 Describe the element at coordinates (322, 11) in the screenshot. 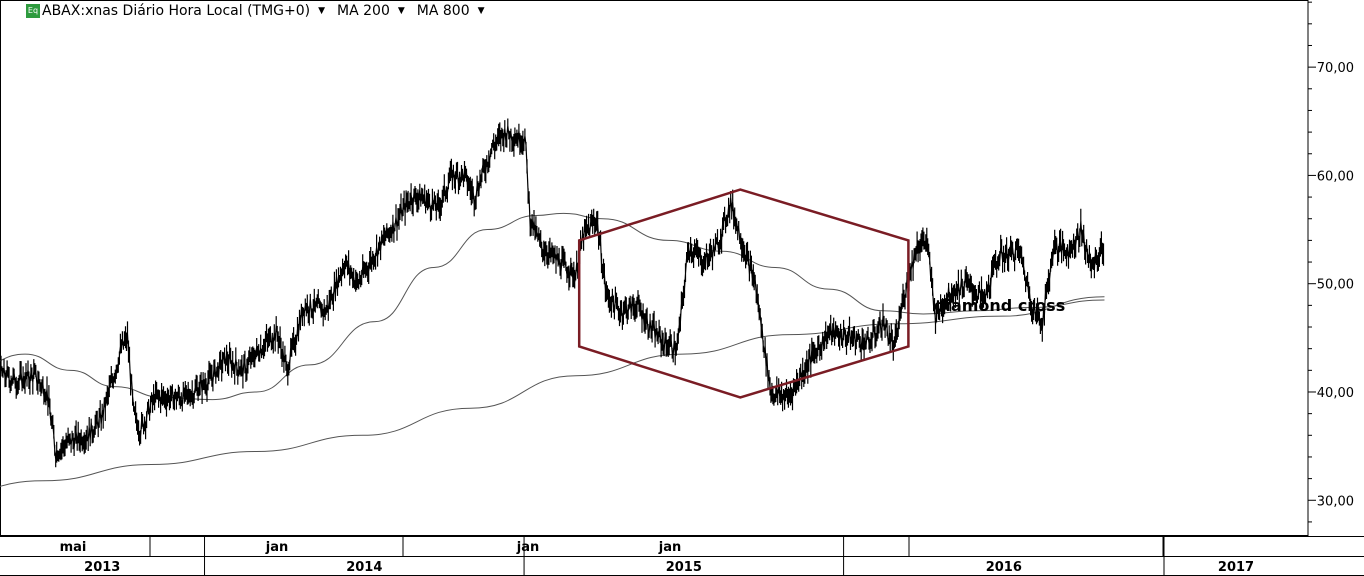

I see `symbol-dropdown-icon: ▼` at that location.